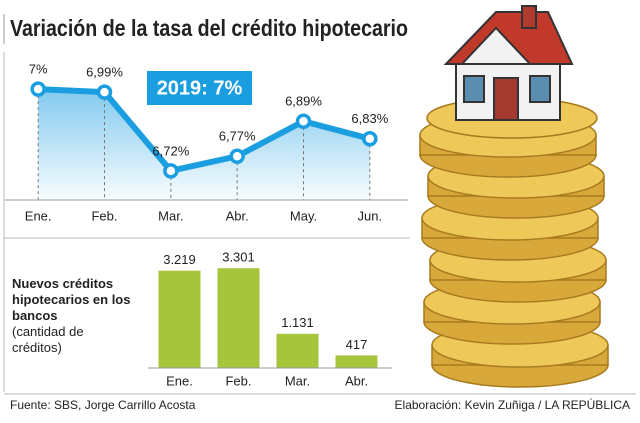 The height and width of the screenshot is (423, 640). What do you see at coordinates (38, 69) in the screenshot?
I see `data-label: 7%` at bounding box center [38, 69].